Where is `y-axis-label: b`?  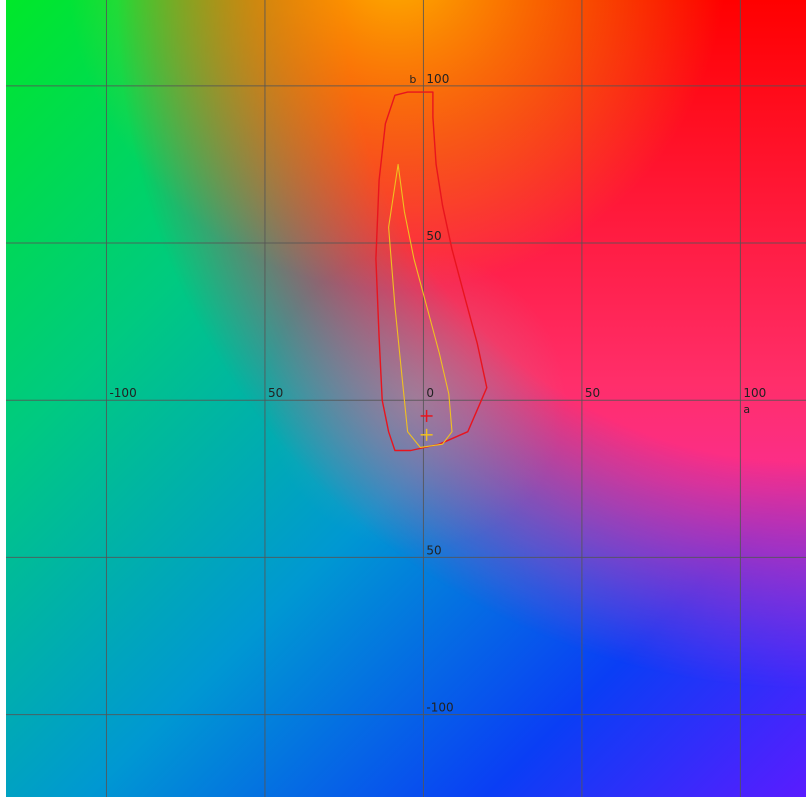
y-axis-label: b is located at coordinates (412, 79).